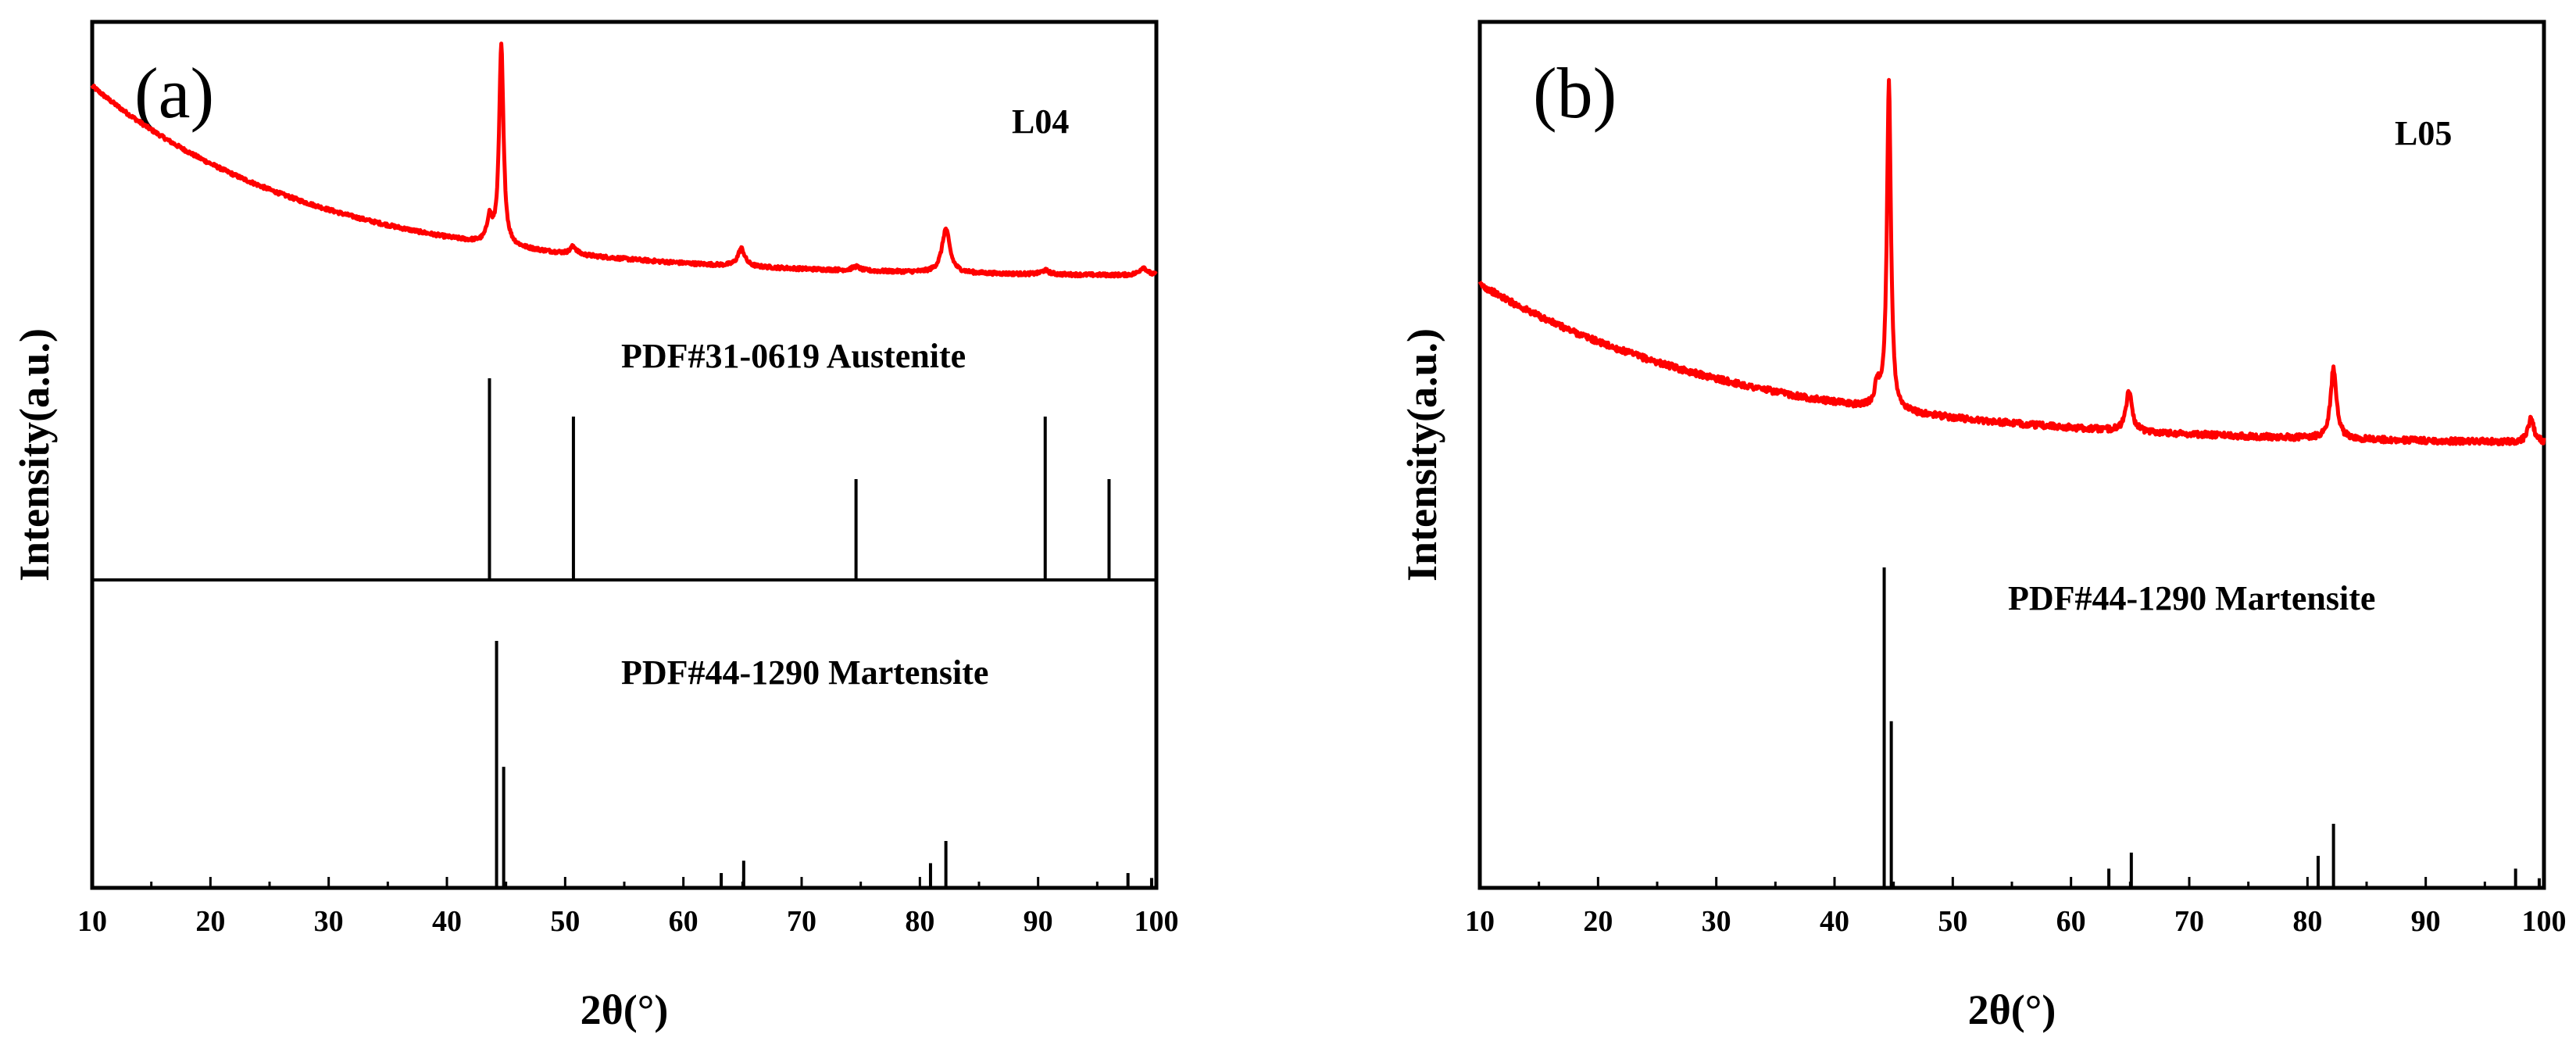 The height and width of the screenshot is (1052, 2576). I want to click on panel-label-b: (b), so click(1575, 93).